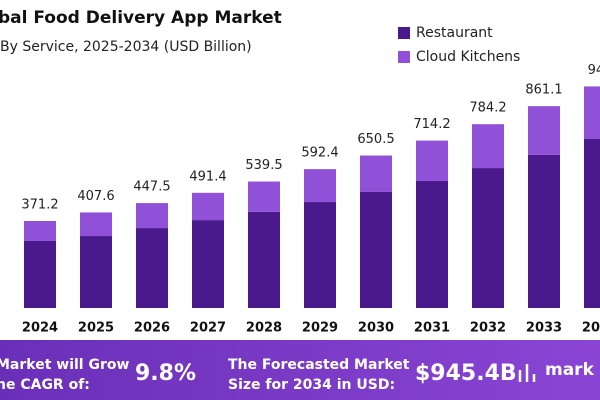 This screenshot has height=400, width=600. Describe the element at coordinates (591, 328) in the screenshot. I see `x-tick-label: 2034` at that location.